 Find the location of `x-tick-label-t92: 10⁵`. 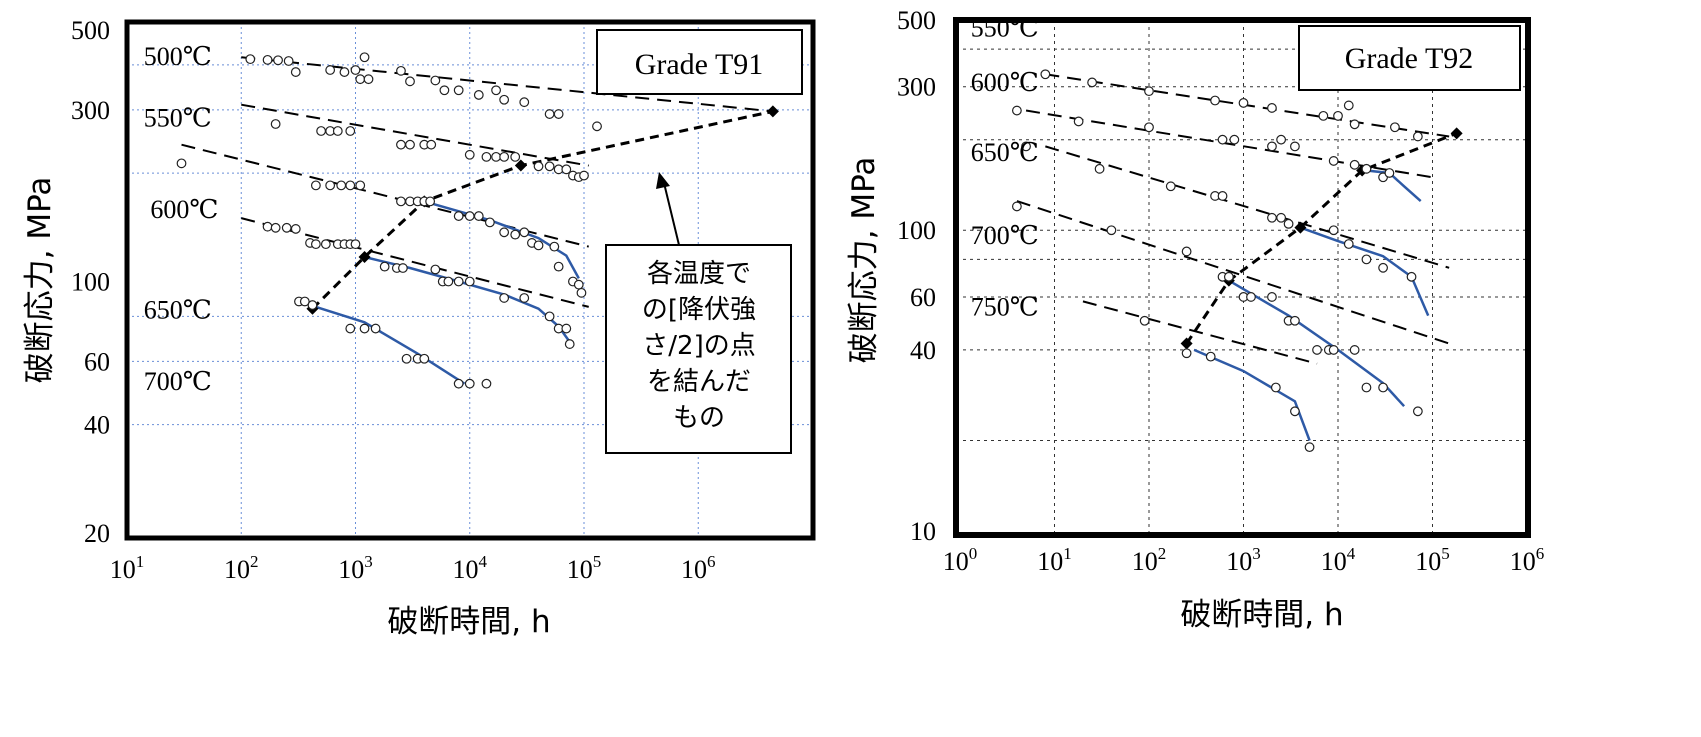

x-tick-label-t92: 10⁵ is located at coordinates (1432, 560).